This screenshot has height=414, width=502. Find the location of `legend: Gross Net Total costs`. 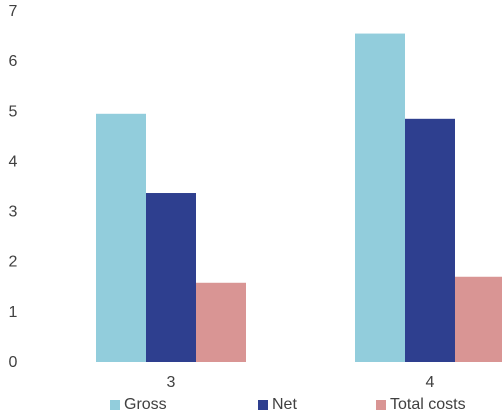

legend: Gross Net Total costs is located at coordinates (306, 404).